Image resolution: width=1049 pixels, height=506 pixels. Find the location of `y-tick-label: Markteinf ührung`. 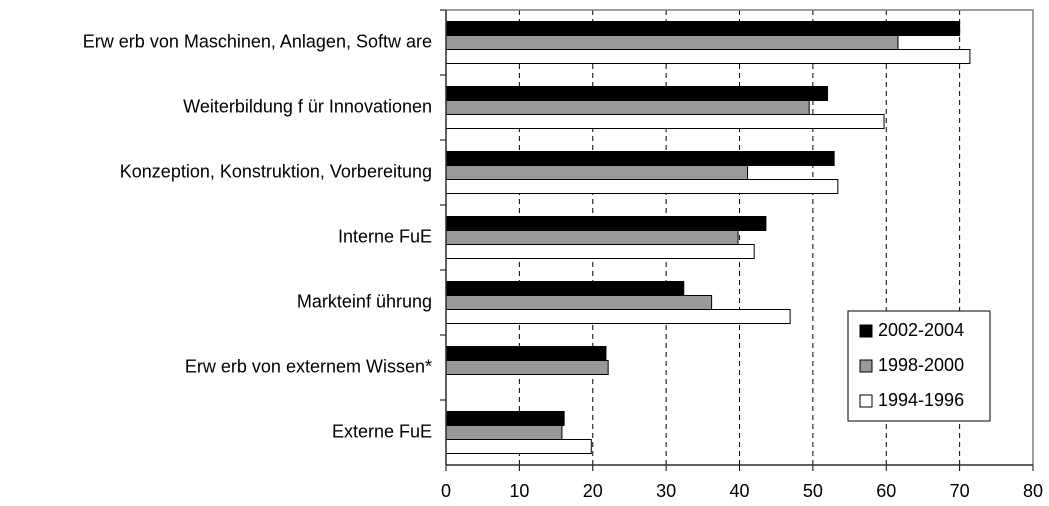

y-tick-label: Markteinf ührung is located at coordinates (364, 301).